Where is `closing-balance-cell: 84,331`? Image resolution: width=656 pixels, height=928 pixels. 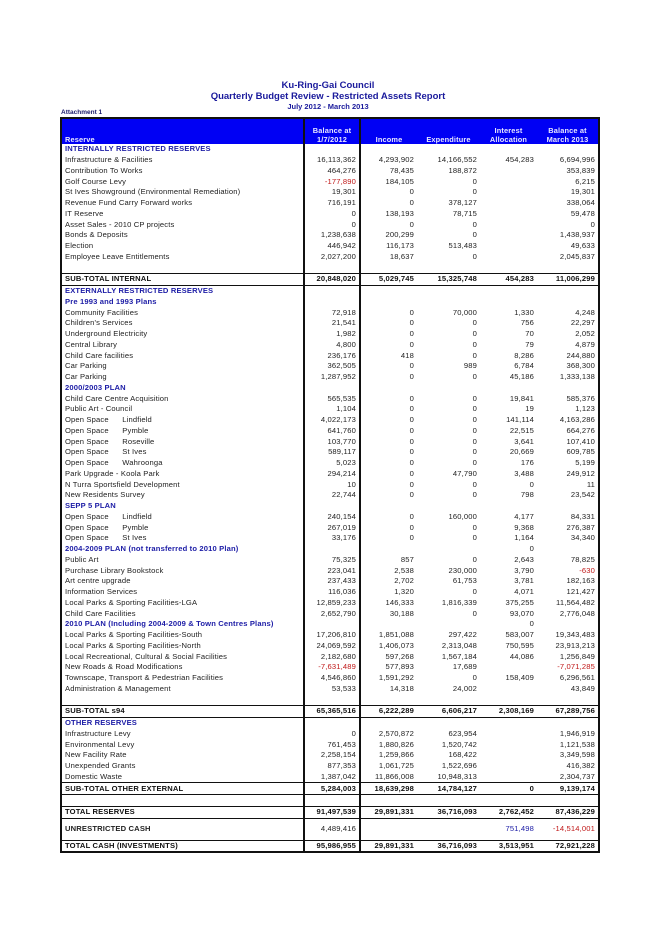
closing-balance-cell: 84,331 is located at coordinates (582, 516).